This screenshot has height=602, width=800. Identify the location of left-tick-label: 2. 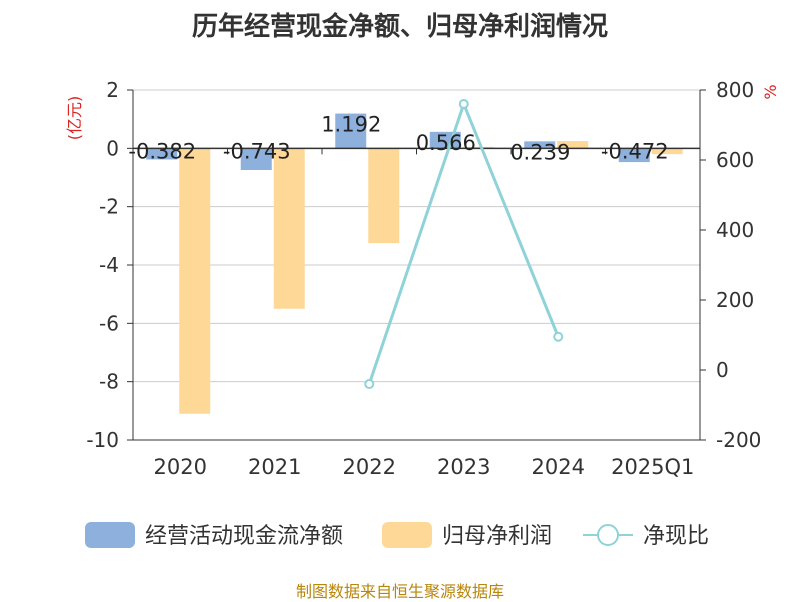
(112, 90).